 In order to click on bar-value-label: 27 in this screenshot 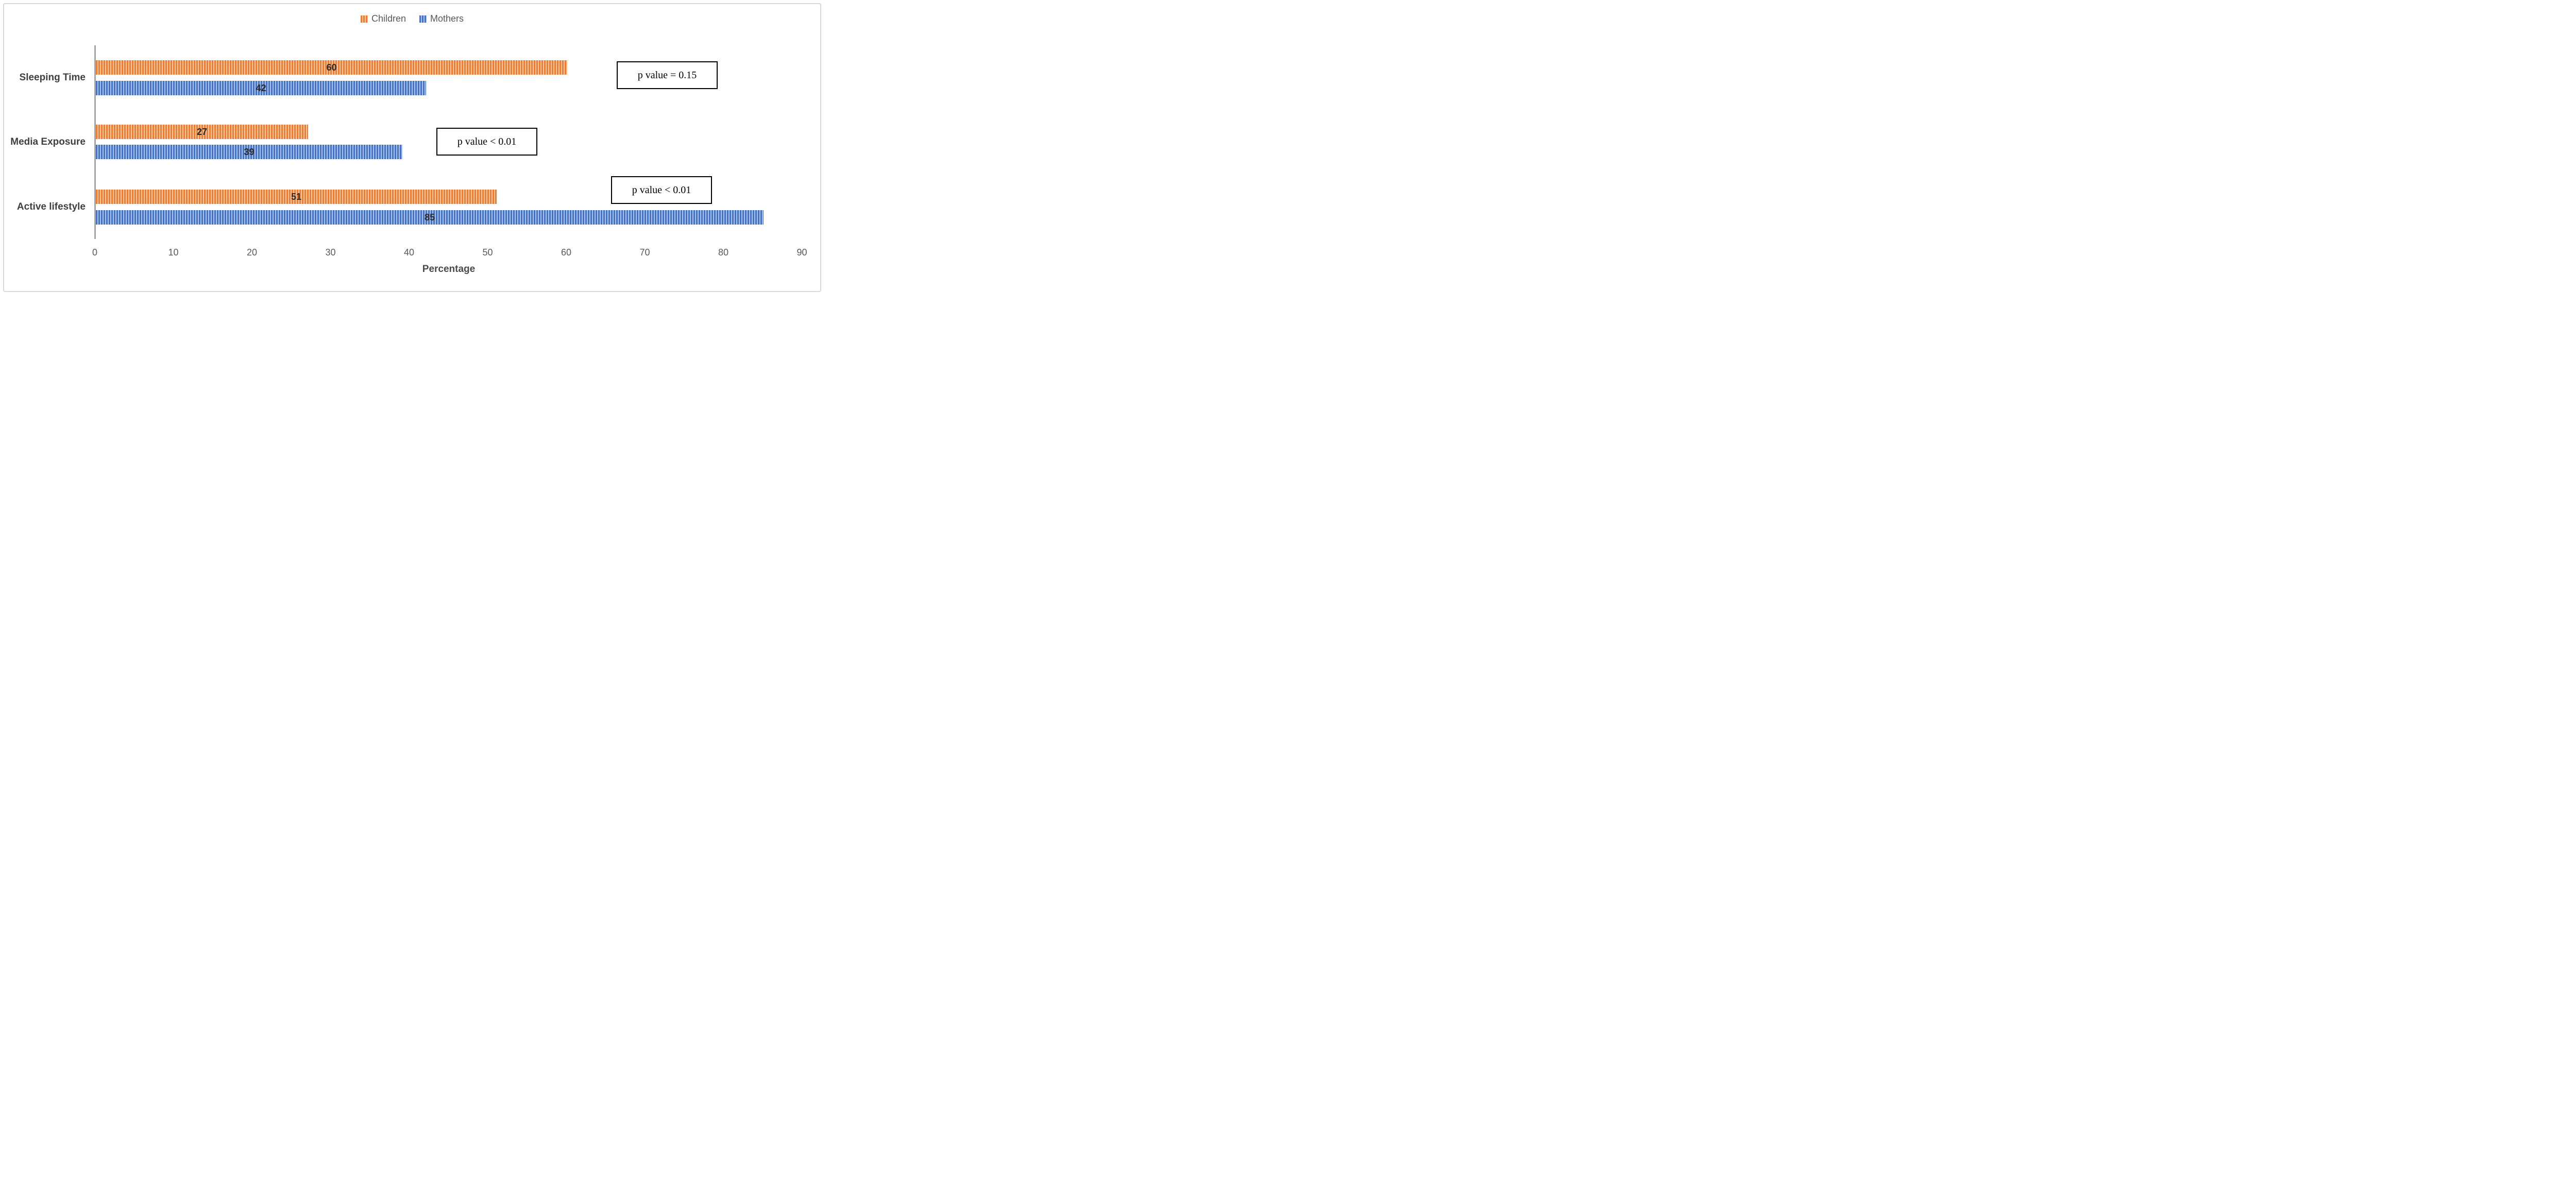, I will do `click(202, 131)`.